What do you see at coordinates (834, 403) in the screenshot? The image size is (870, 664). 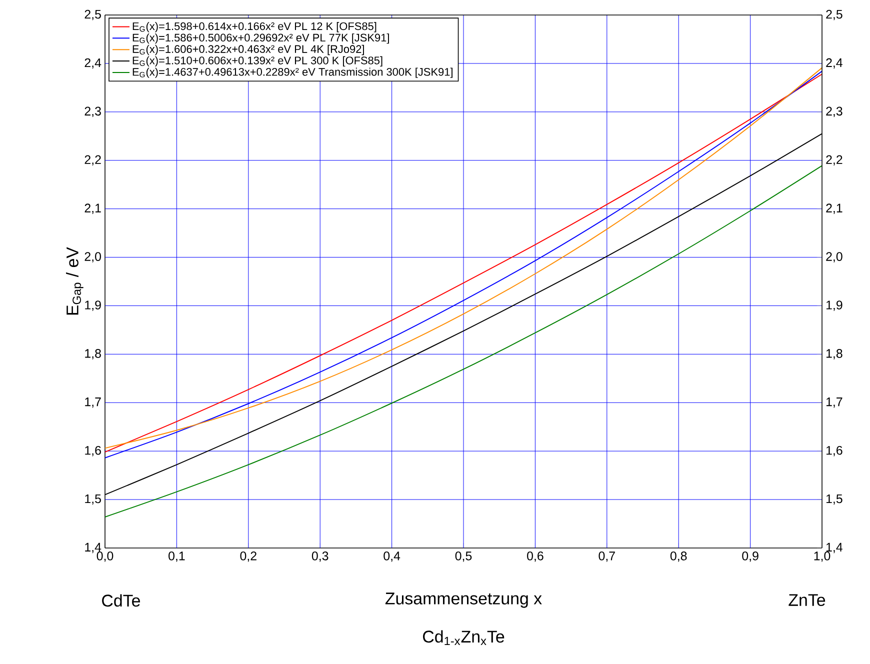 I see `y2-tick-label: 1,7` at bounding box center [834, 403].